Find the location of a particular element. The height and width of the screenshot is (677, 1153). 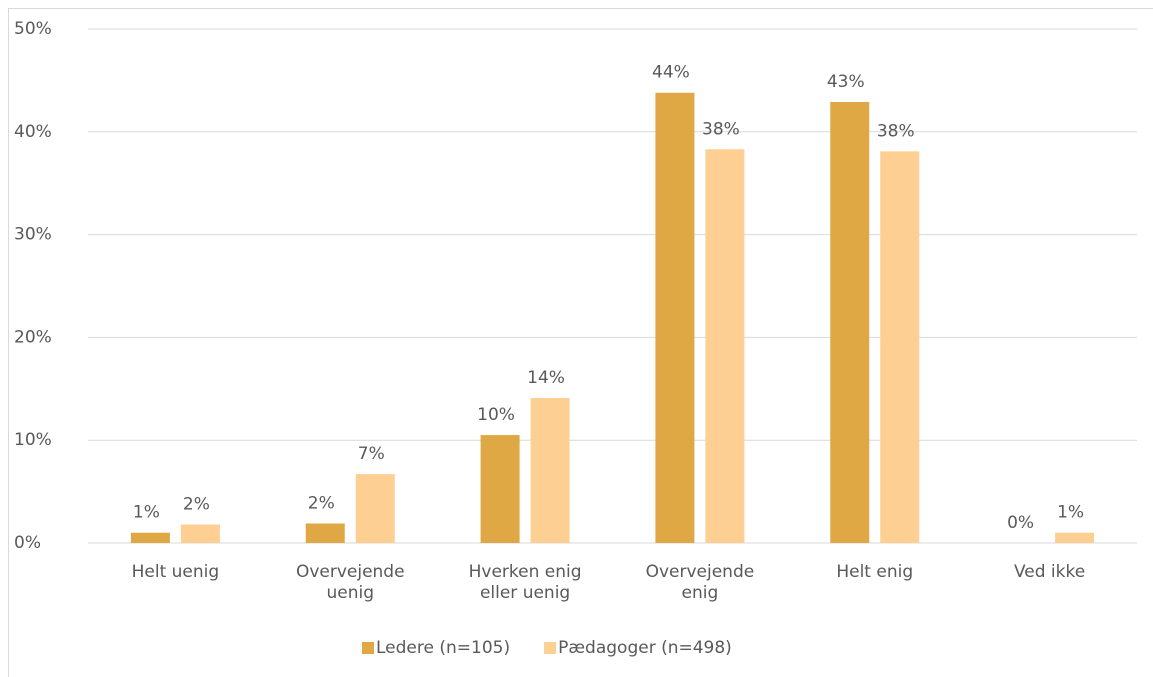

value-label: 7% is located at coordinates (371, 454).